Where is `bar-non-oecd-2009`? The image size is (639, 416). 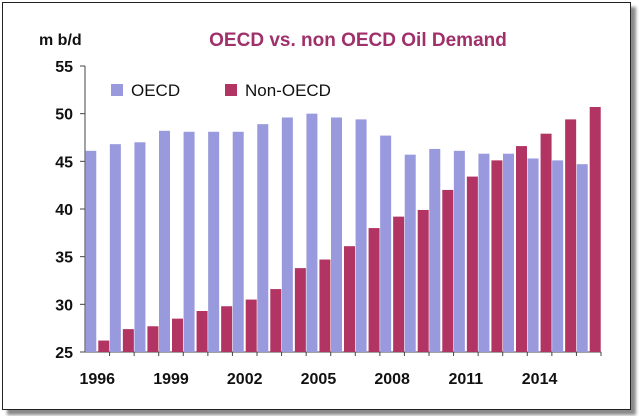
bar-non-oecd-2009 is located at coordinates (423, 280).